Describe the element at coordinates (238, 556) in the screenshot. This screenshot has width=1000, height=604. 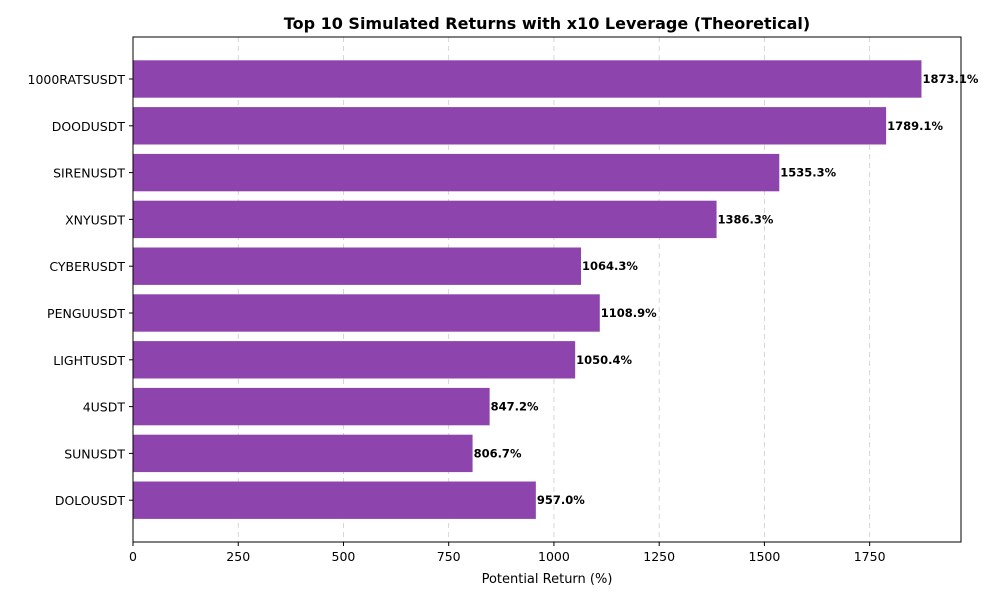
I see `x-tick-label: 250` at that location.